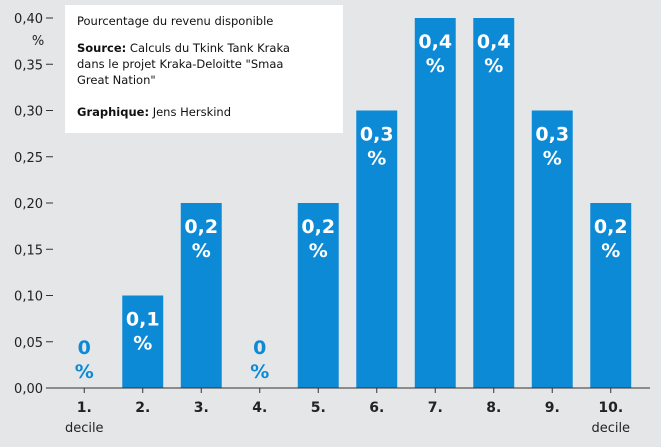 The height and width of the screenshot is (447, 661). What do you see at coordinates (84, 408) in the screenshot?
I see `x-tick-label: 1.` at bounding box center [84, 408].